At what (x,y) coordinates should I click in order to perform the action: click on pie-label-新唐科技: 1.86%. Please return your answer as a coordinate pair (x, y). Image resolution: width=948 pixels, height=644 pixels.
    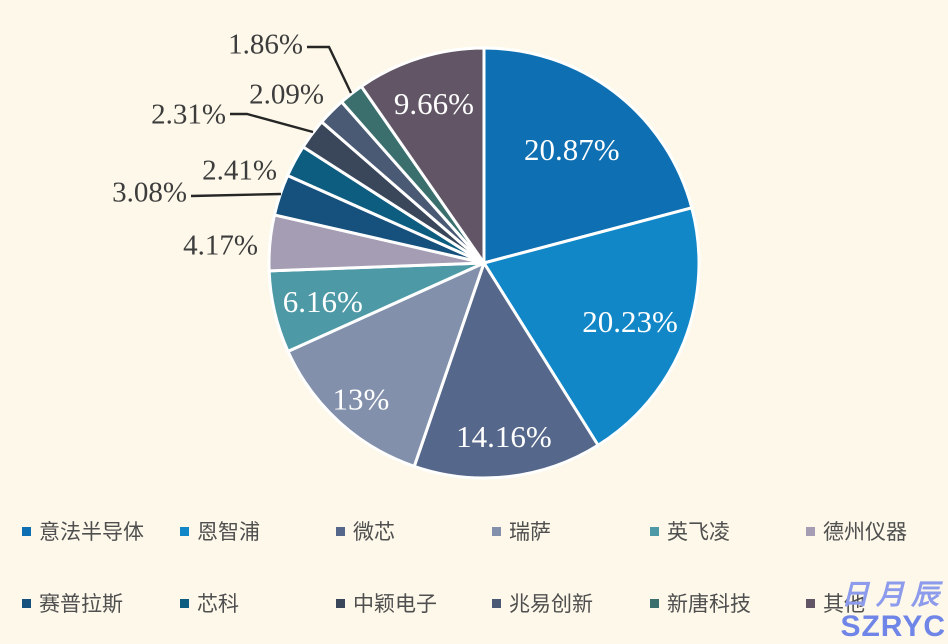
    Looking at the image, I should click on (265, 44).